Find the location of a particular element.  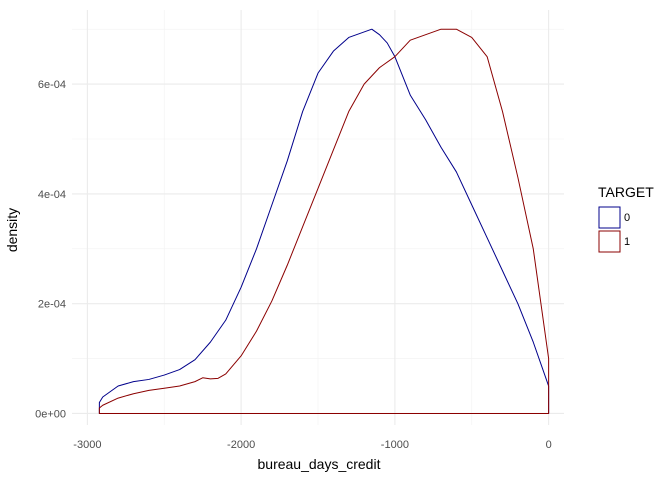

y-tick-label: 0e+00 is located at coordinates (50, 414).